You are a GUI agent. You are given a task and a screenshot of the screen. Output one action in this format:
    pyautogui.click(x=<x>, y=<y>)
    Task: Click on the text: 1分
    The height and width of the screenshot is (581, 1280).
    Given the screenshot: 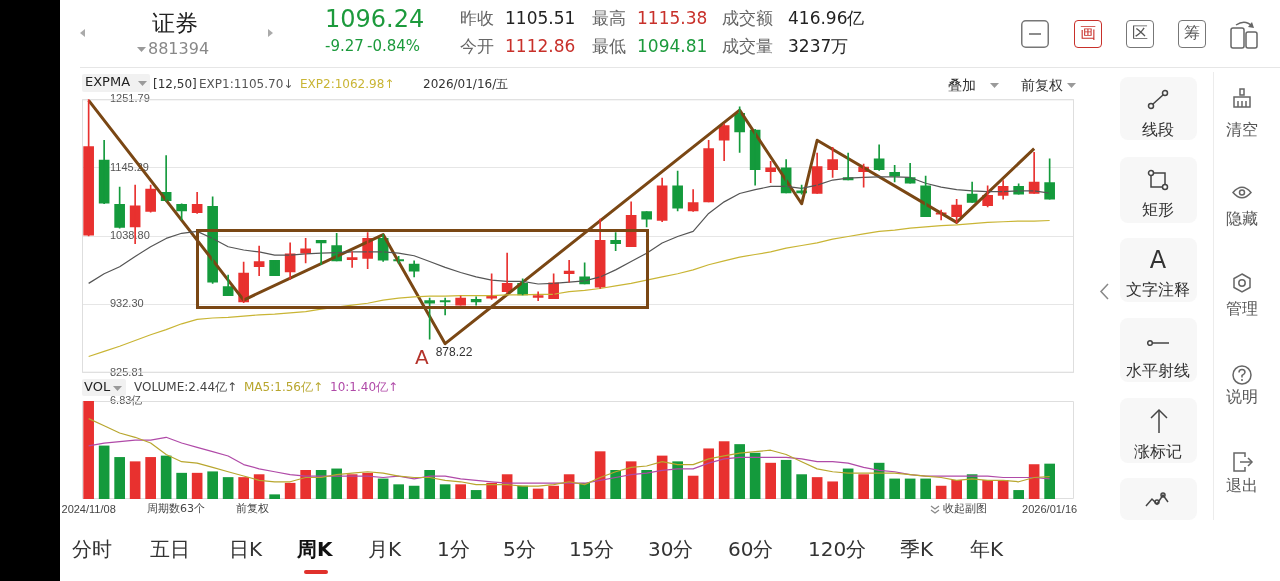 What is the action you would take?
    pyautogui.click(x=453, y=549)
    